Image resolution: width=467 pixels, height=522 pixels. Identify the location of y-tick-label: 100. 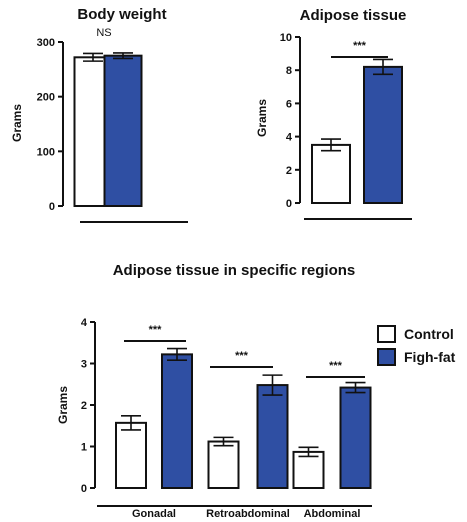
(46, 152).